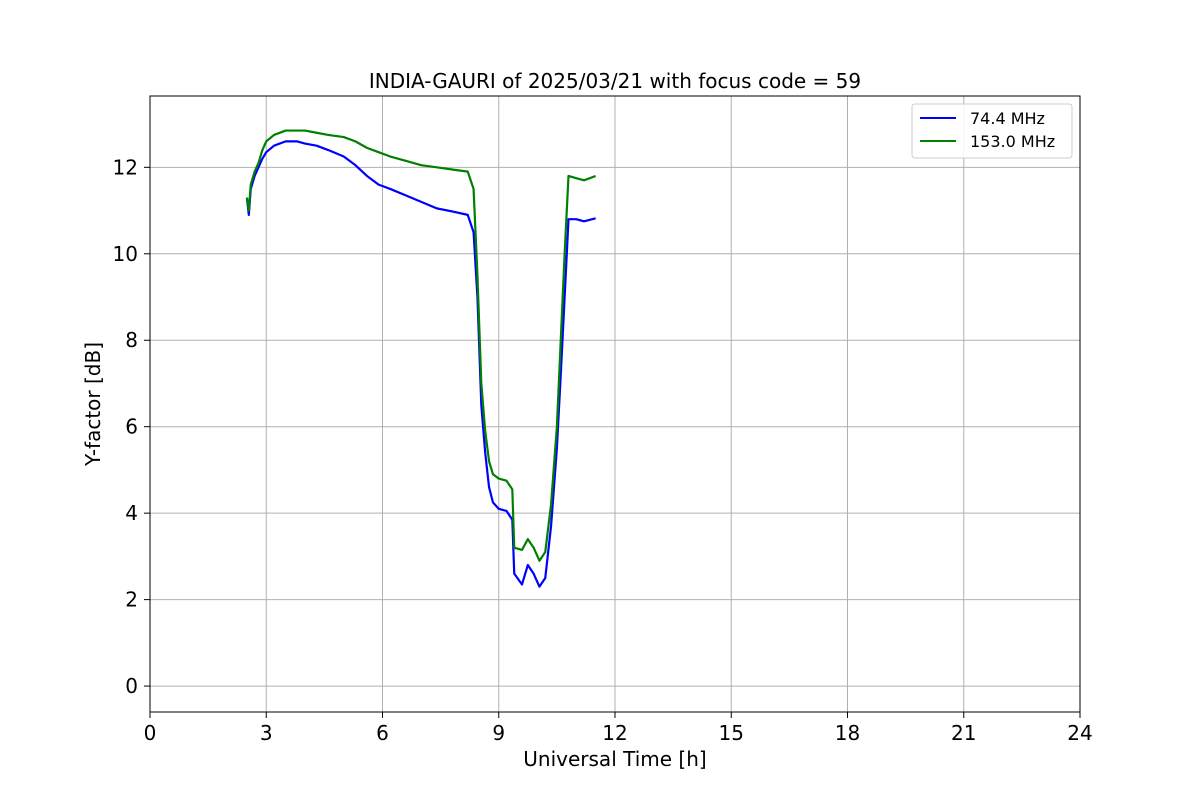 This screenshot has width=1200, height=800. Describe the element at coordinates (731, 733) in the screenshot. I see `x-tick-label: 15` at that location.